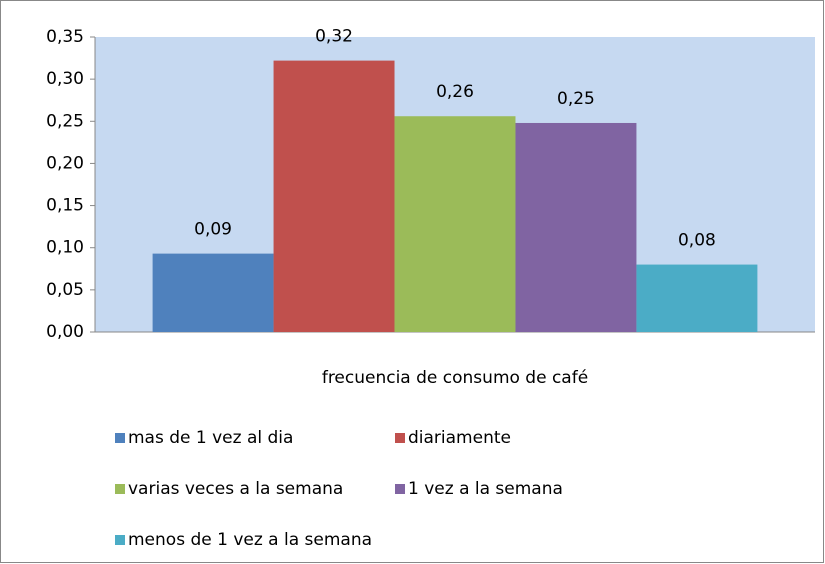 This screenshot has height=564, width=825. I want to click on x-axis-label: frecuencia de consumo de café, so click(455, 378).